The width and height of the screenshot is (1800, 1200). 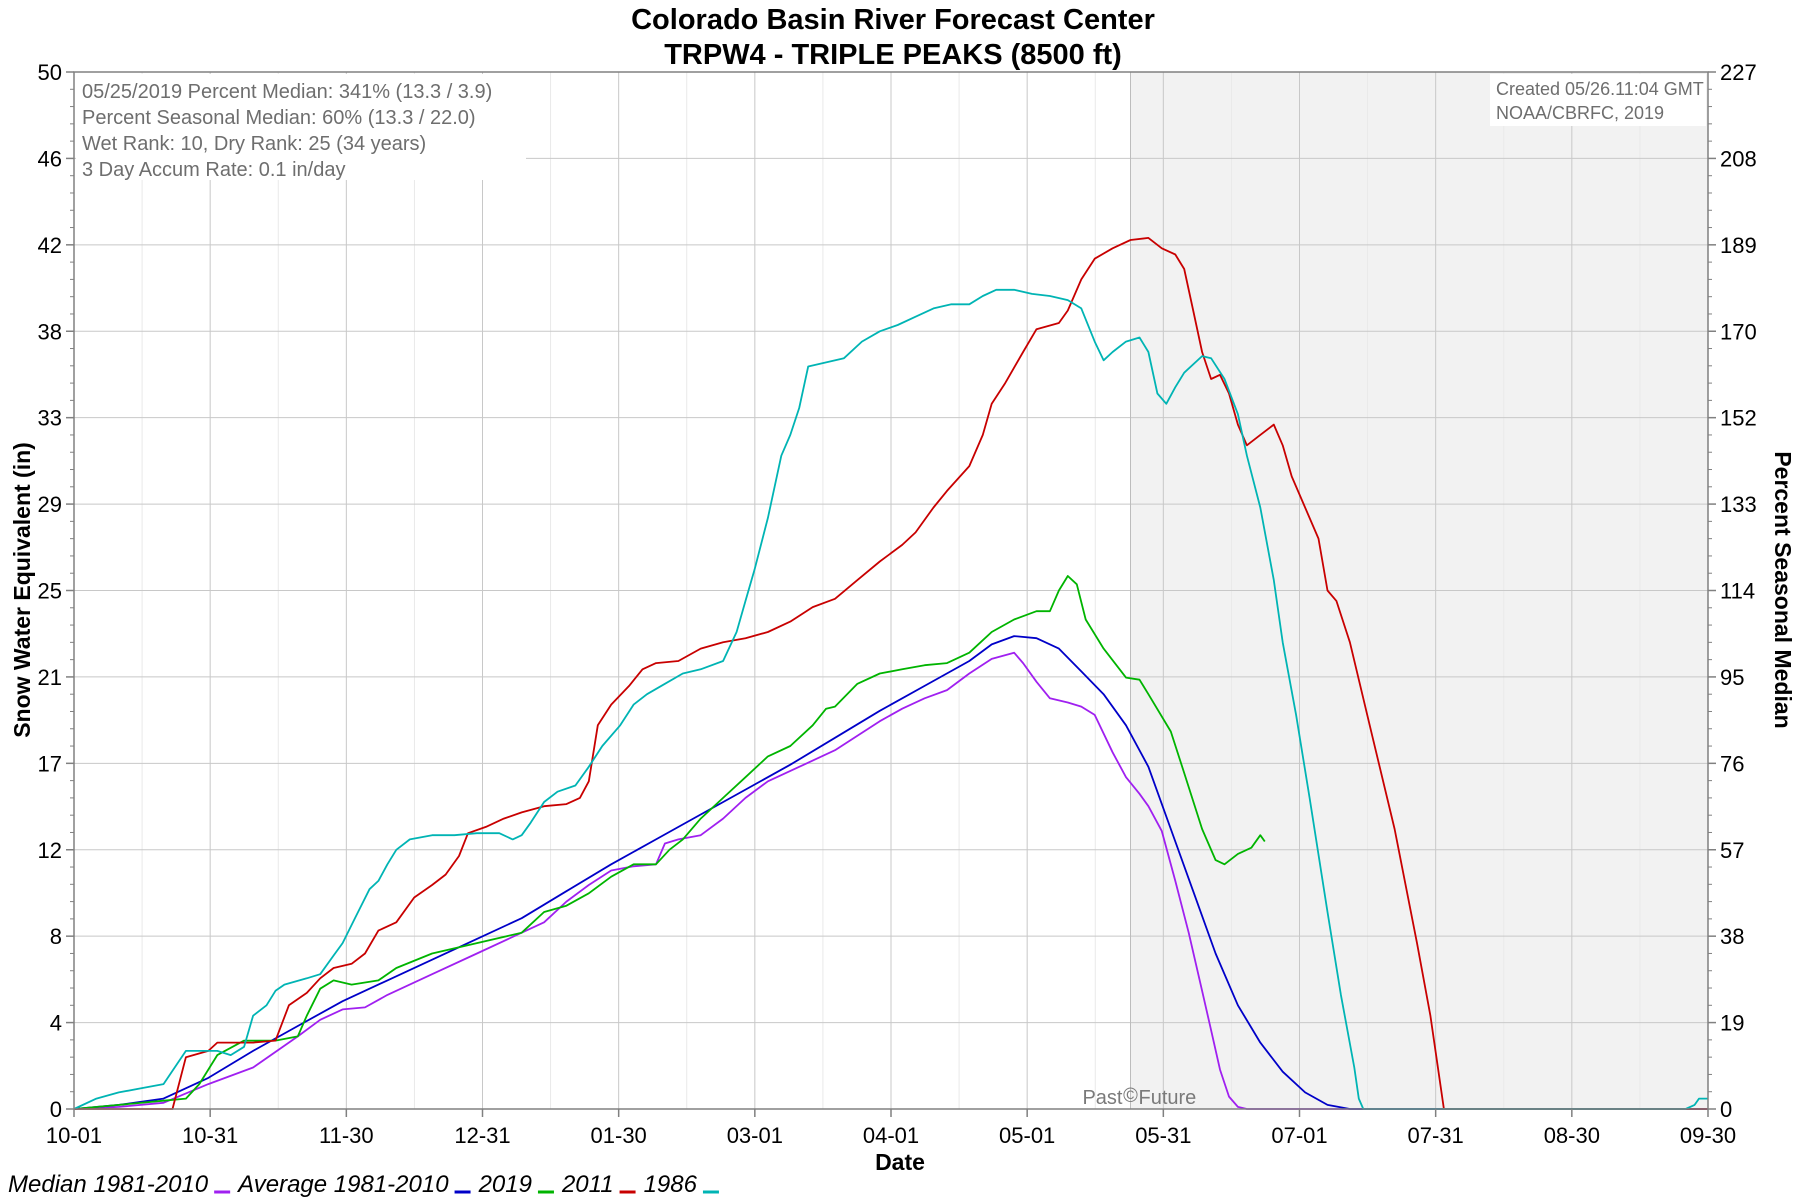 What do you see at coordinates (1102, 1098) in the screenshot?
I see `past-label: Past` at bounding box center [1102, 1098].